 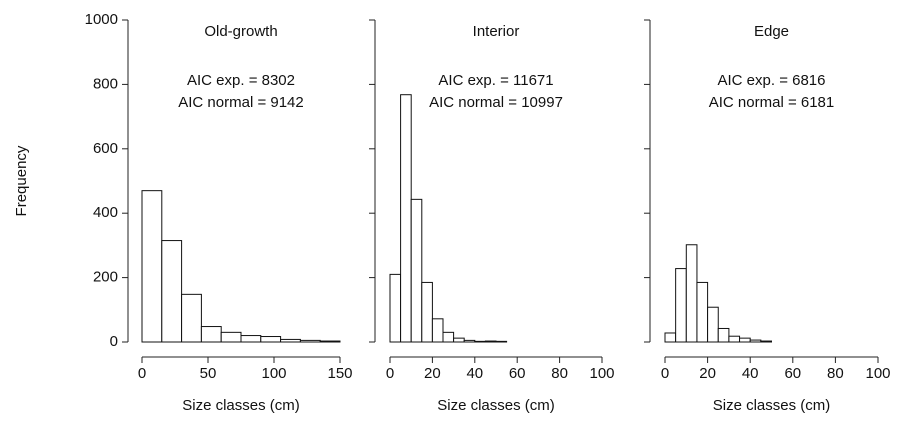 I want to click on panel-title: Interior, so click(x=496, y=31).